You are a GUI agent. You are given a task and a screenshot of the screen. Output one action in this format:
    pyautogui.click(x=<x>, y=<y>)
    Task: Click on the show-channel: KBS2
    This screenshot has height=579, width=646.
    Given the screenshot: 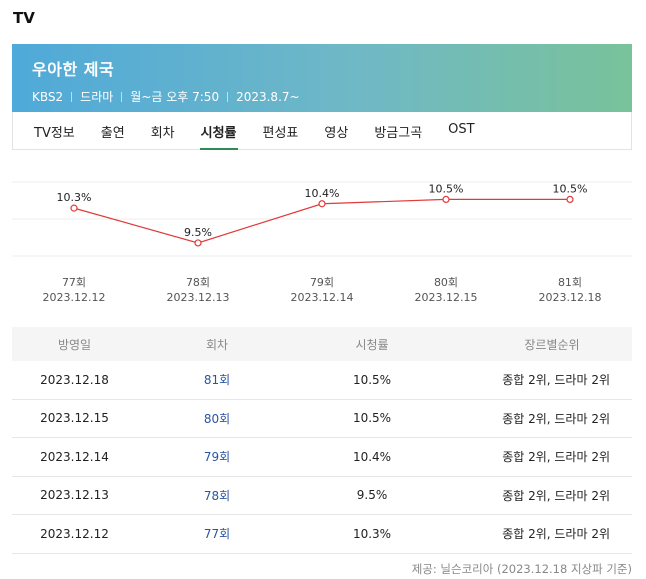 What is the action you would take?
    pyautogui.click(x=48, y=96)
    